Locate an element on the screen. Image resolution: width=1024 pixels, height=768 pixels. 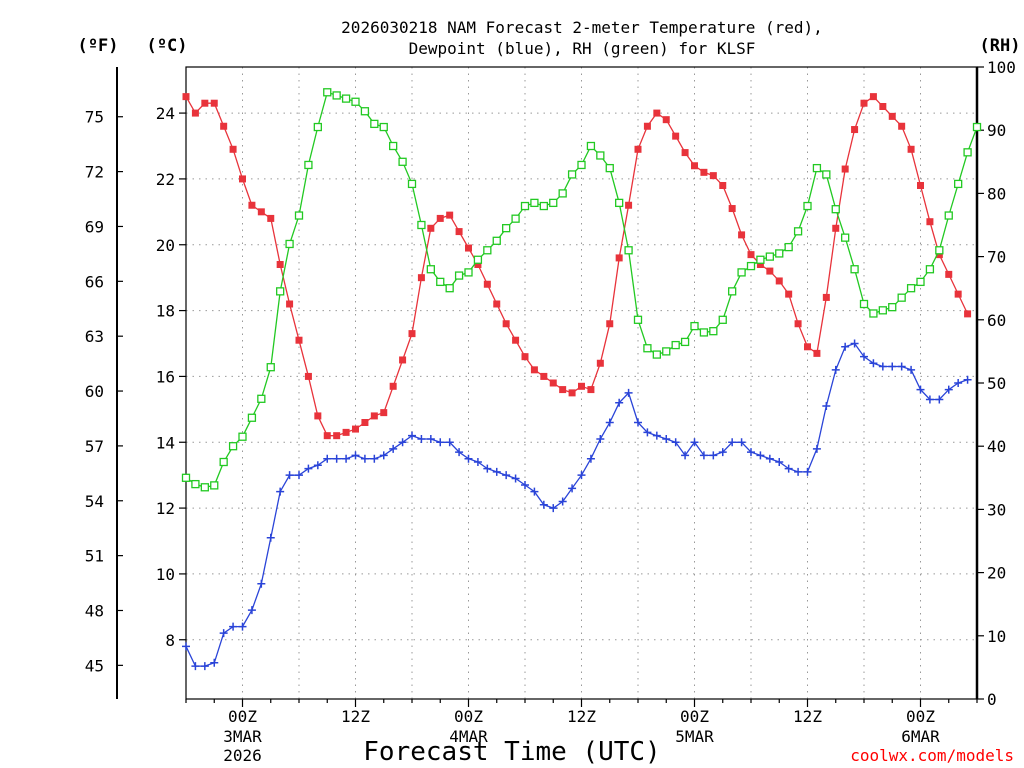
rh-tick-label: 60 is located at coordinates (996, 320).